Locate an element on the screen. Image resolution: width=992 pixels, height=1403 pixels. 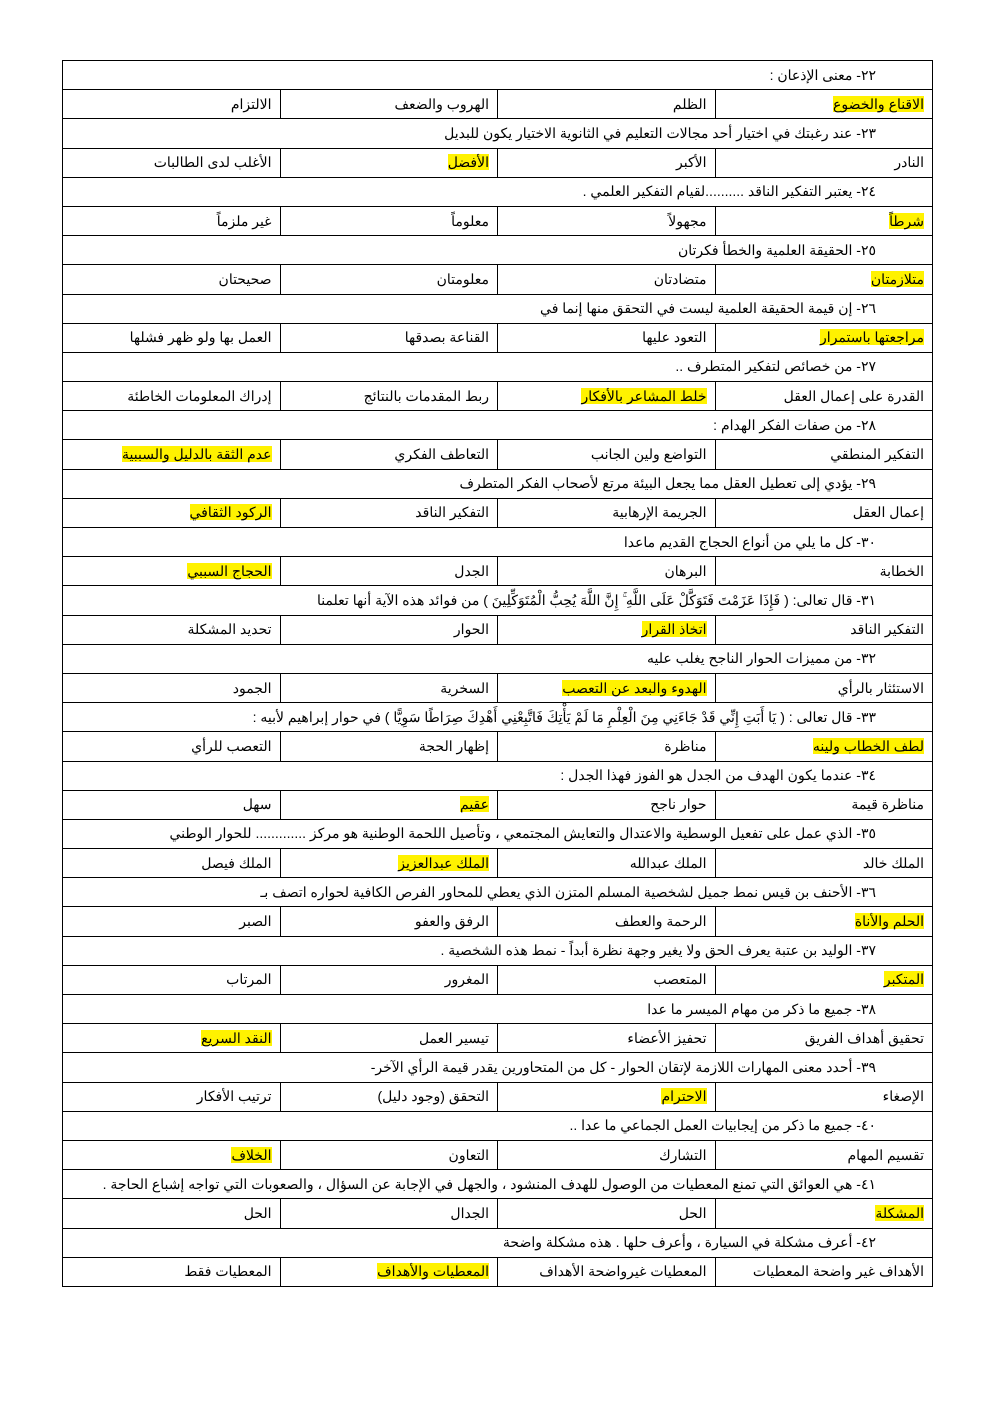
option-text: إدراك المعلومات الخاطئة is located at coordinates (199, 395).